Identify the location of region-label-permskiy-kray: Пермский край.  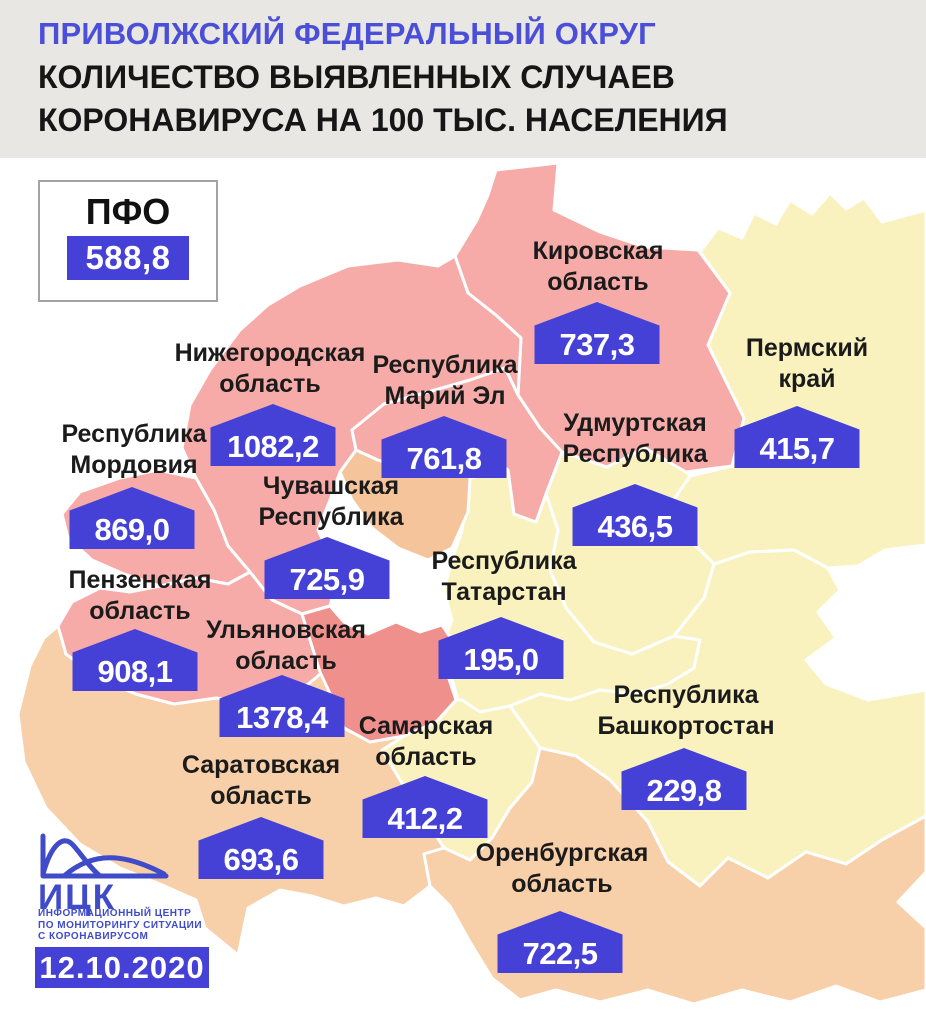
(807, 363).